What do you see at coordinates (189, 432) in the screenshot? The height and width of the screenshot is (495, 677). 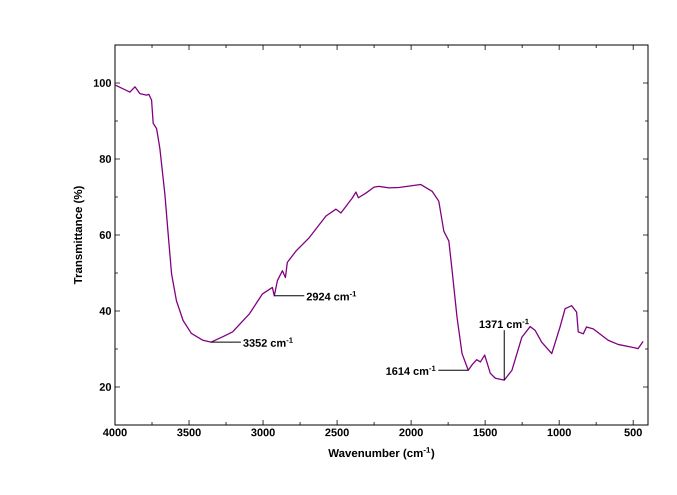 I see `x-tick-label: 3500` at bounding box center [189, 432].